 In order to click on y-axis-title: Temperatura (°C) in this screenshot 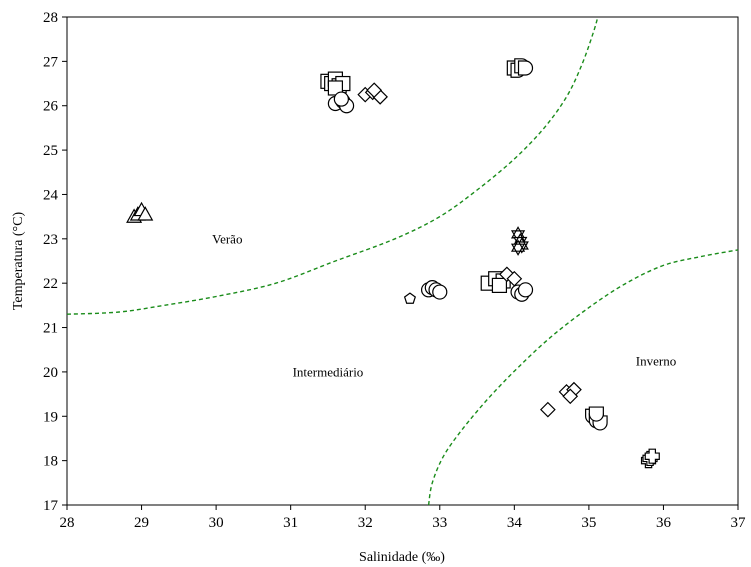, I will do `click(18, 261)`.